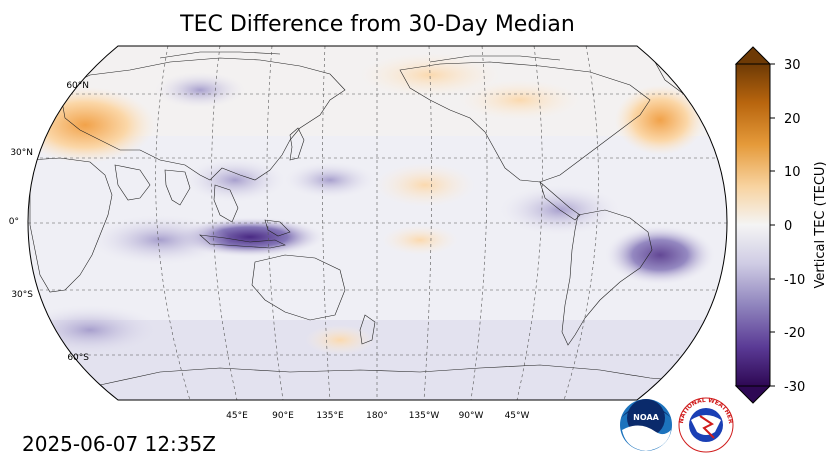  I want to click on lon-label-45w: 45°W, so click(517, 416).